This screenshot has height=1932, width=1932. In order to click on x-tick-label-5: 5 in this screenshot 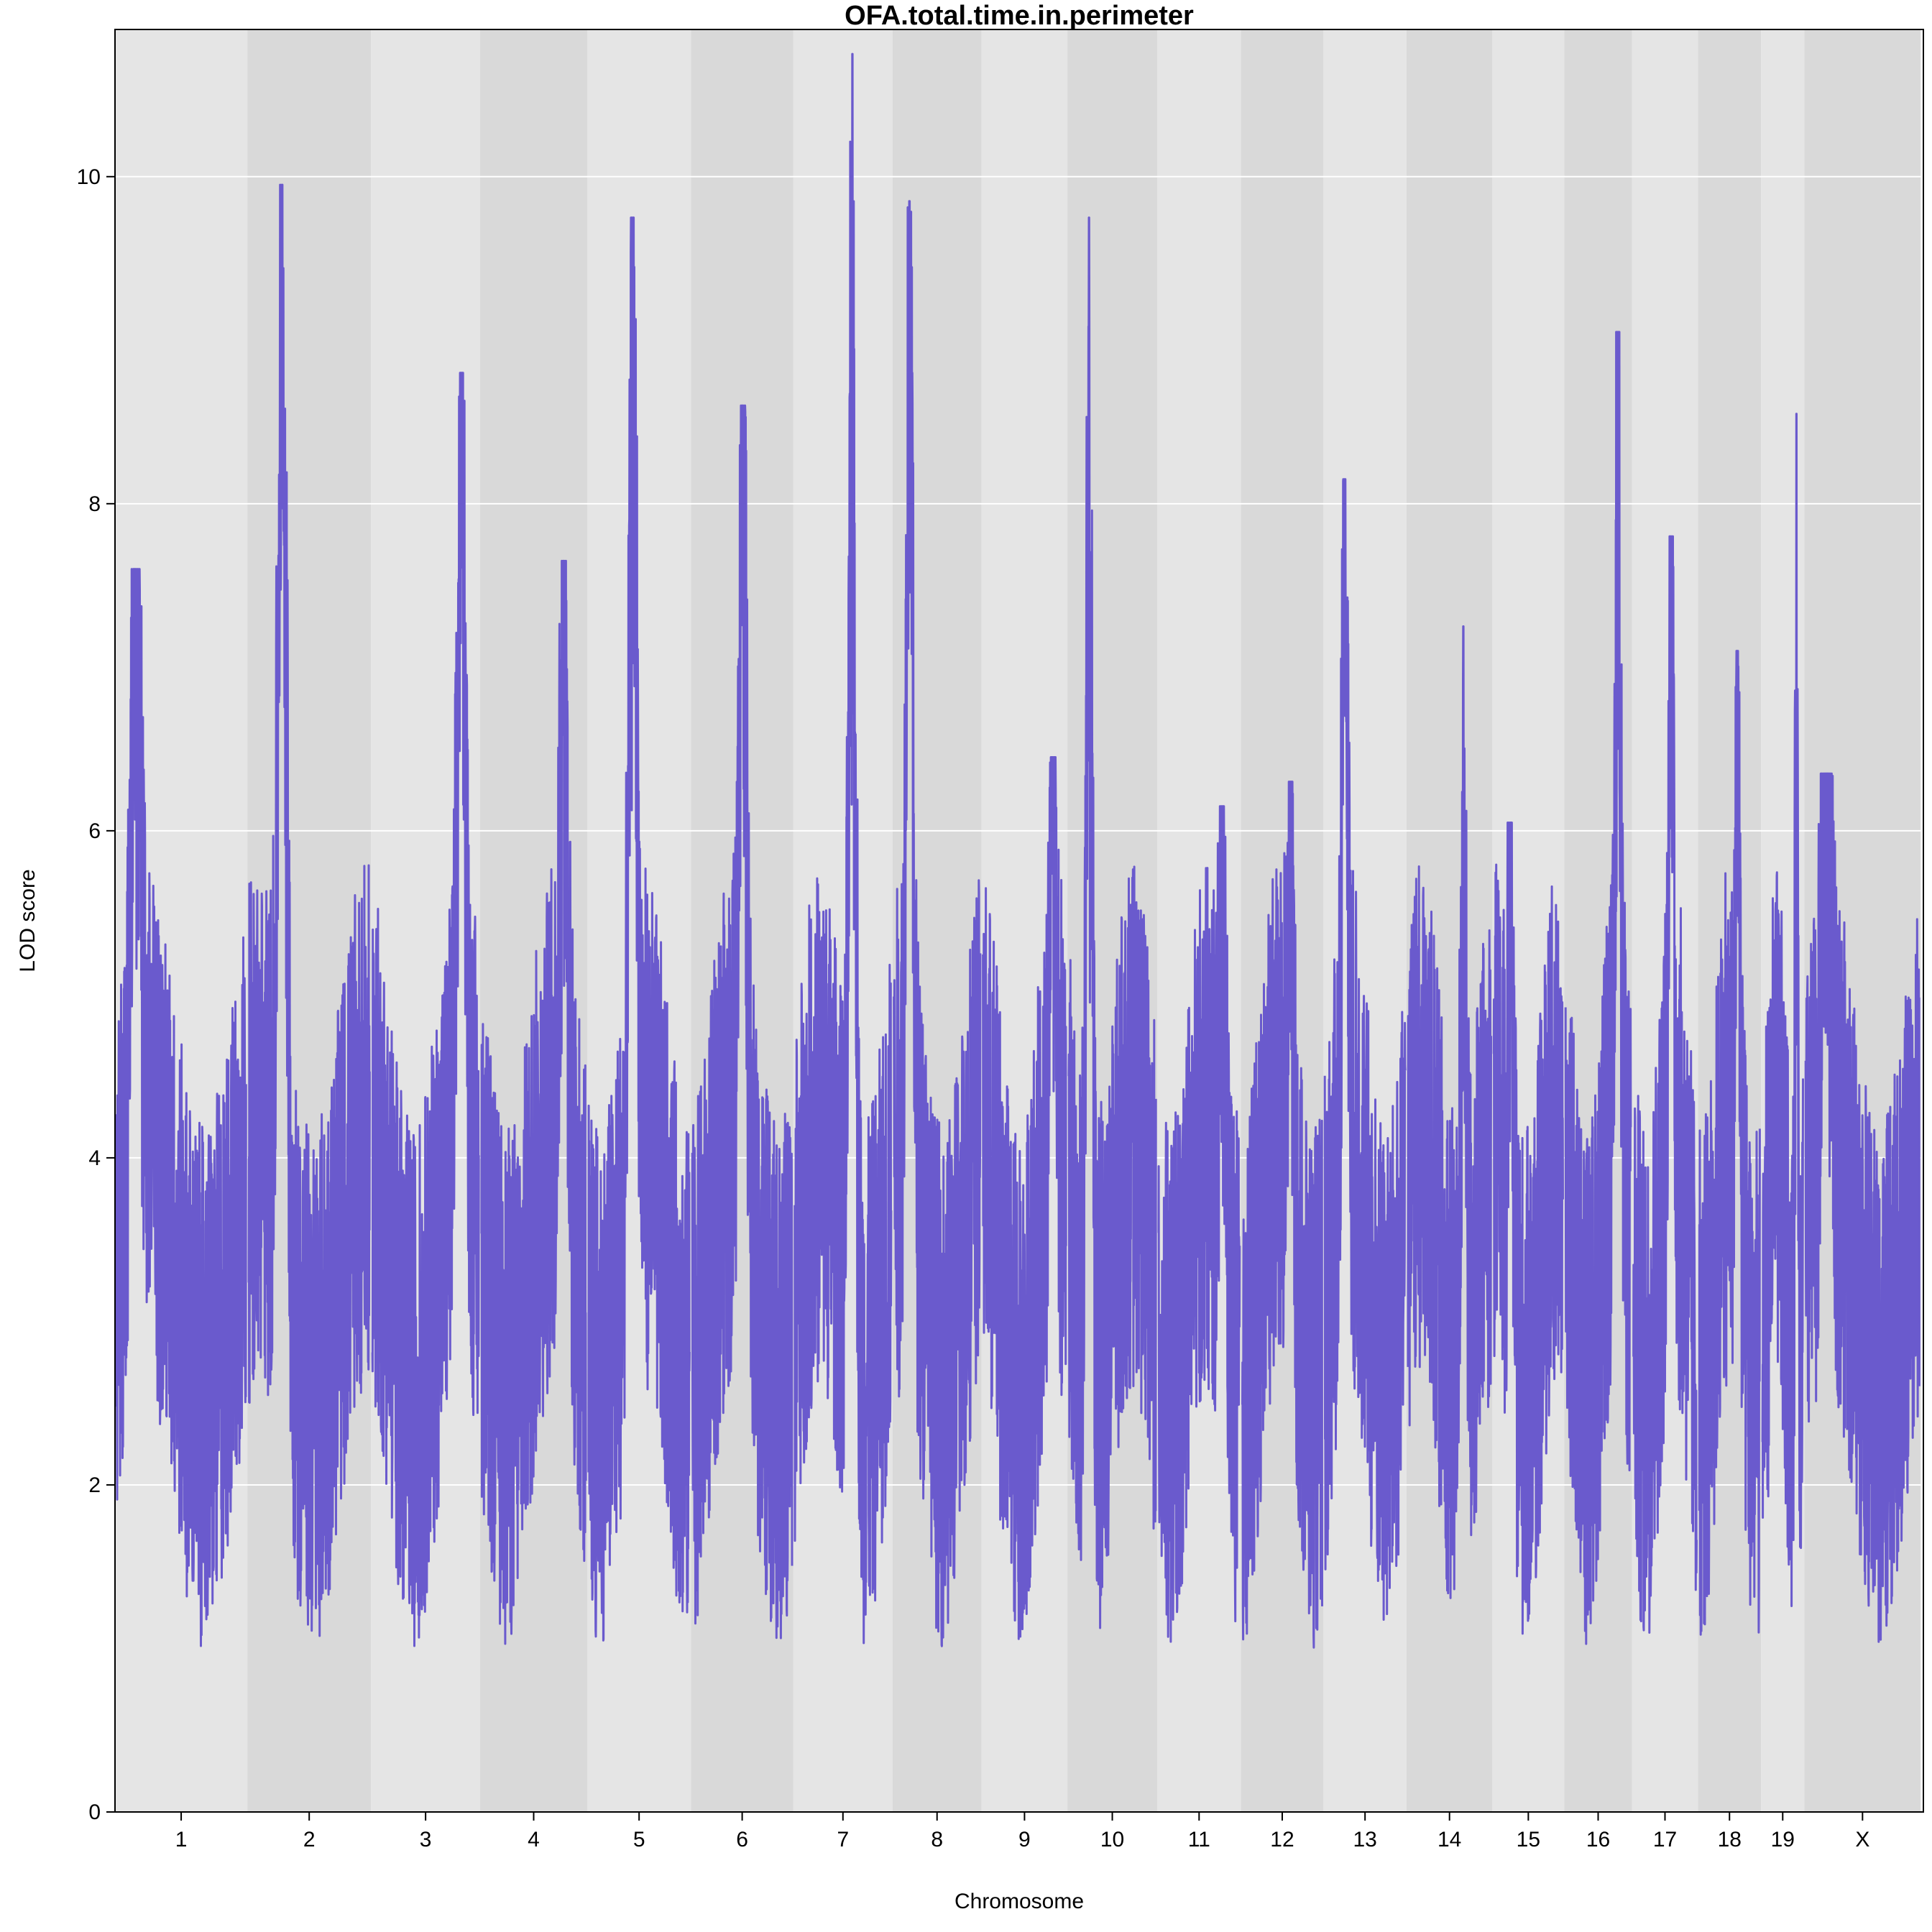, I will do `click(639, 1840)`.